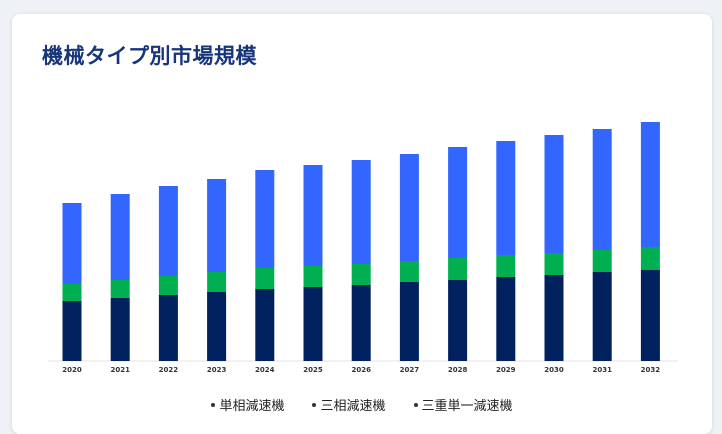 The width and height of the screenshot is (722, 434). I want to click on legend-item-series-1: 単相減速機, so click(247, 404).